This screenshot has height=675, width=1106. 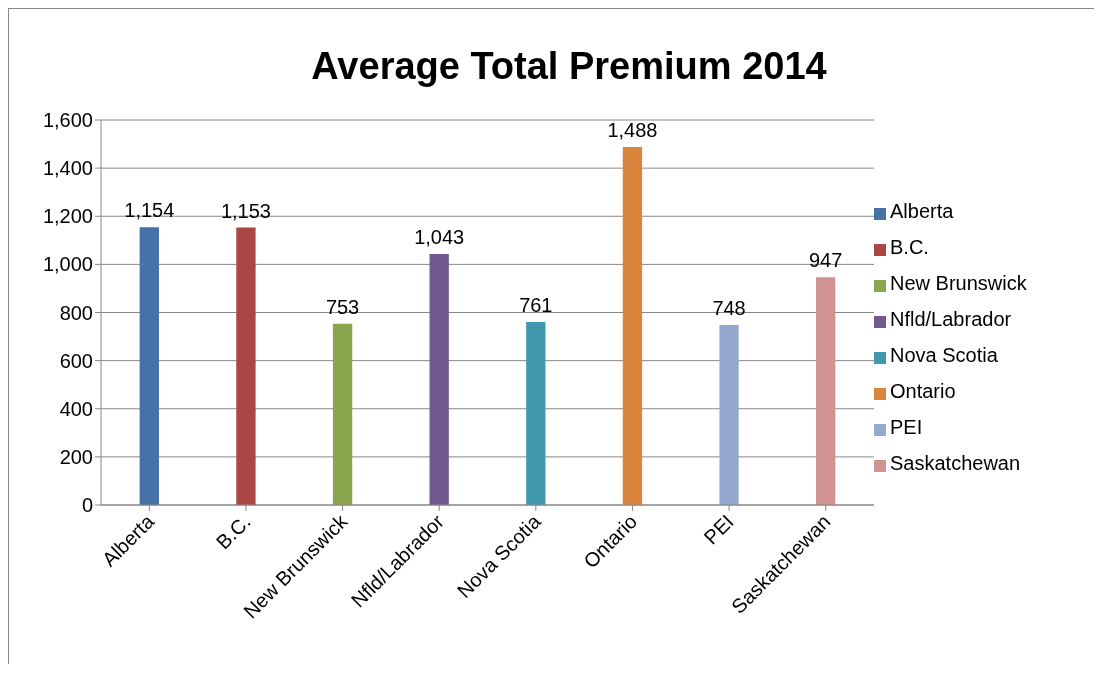 What do you see at coordinates (958, 282) in the screenshot?
I see `legend-label: New Brunswick` at bounding box center [958, 282].